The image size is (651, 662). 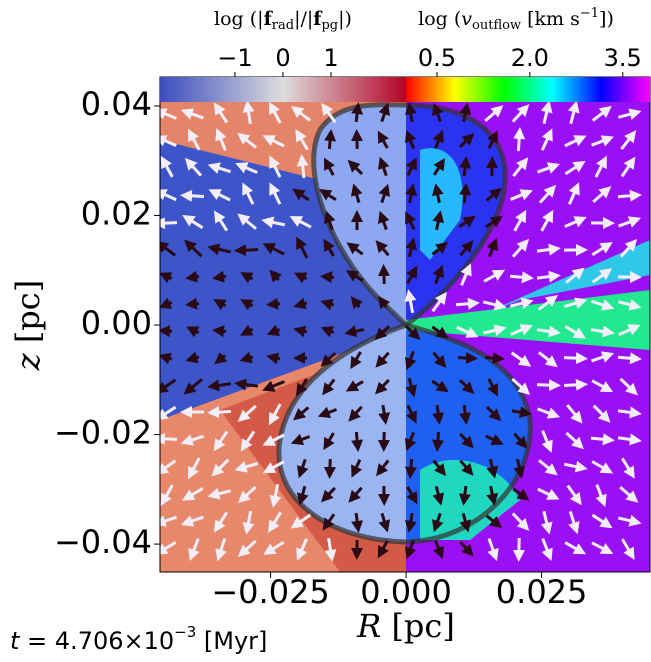 What do you see at coordinates (28, 325) in the screenshot?
I see `y-axis-label: z [pc]` at bounding box center [28, 325].